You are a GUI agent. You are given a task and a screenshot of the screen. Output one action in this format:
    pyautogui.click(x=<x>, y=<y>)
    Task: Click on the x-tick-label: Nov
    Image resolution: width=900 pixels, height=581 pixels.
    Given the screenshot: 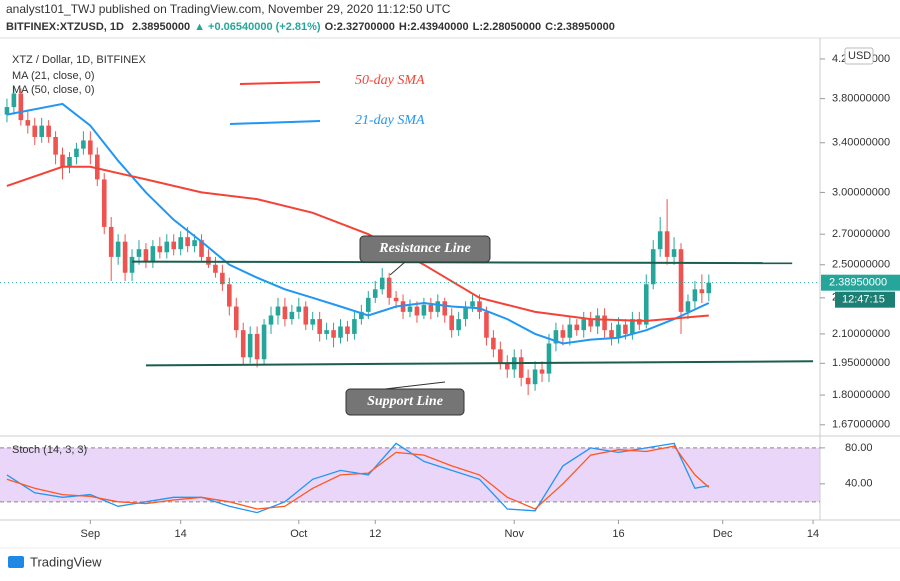 What is the action you would take?
    pyautogui.click(x=514, y=534)
    